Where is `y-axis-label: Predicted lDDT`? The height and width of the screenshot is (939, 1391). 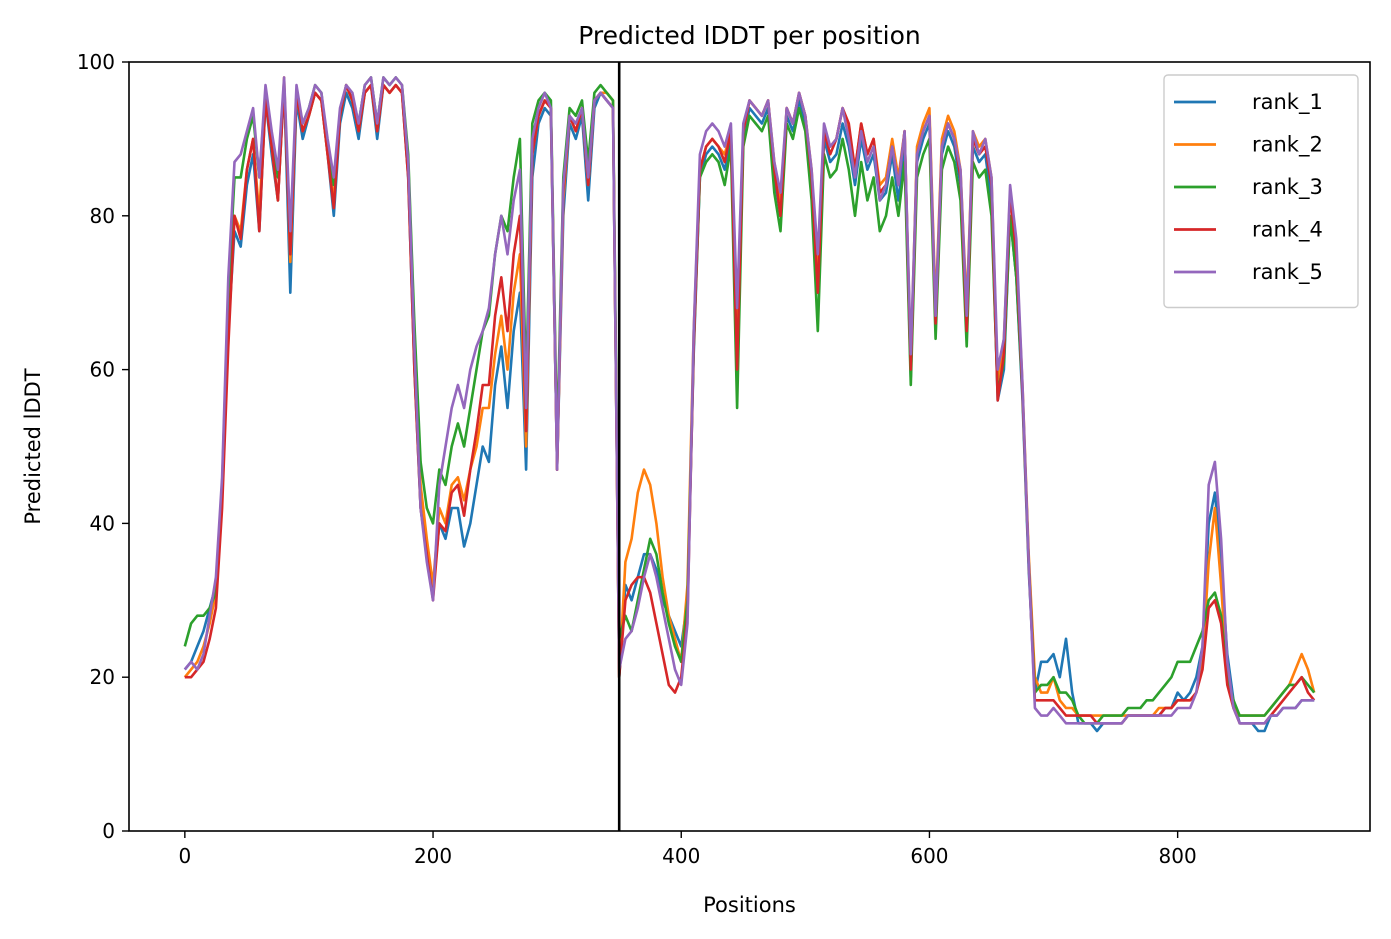 y-axis-label: Predicted lDDT is located at coordinates (33, 446).